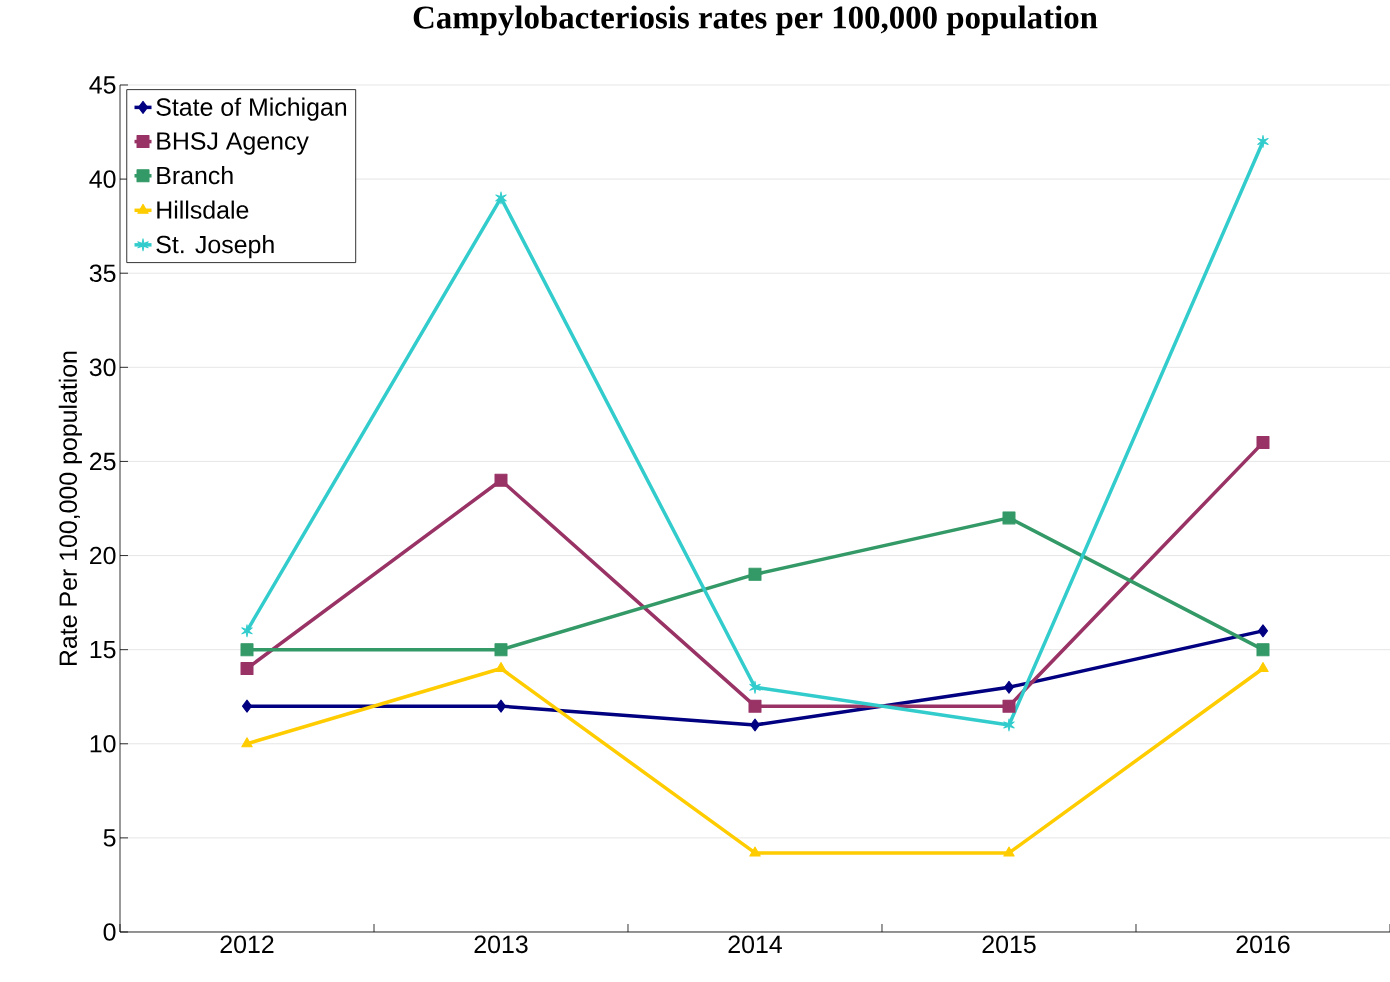 This screenshot has width=1390, height=982. What do you see at coordinates (102, 273) in the screenshot?
I see `y-tick-label: 35` at bounding box center [102, 273].